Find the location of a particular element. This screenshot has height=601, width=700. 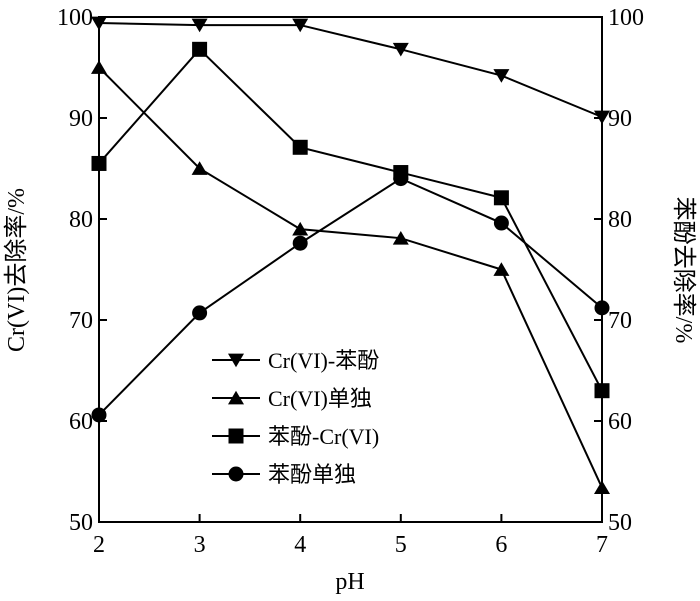

x-tick-label: 3 is located at coordinates (200, 545).